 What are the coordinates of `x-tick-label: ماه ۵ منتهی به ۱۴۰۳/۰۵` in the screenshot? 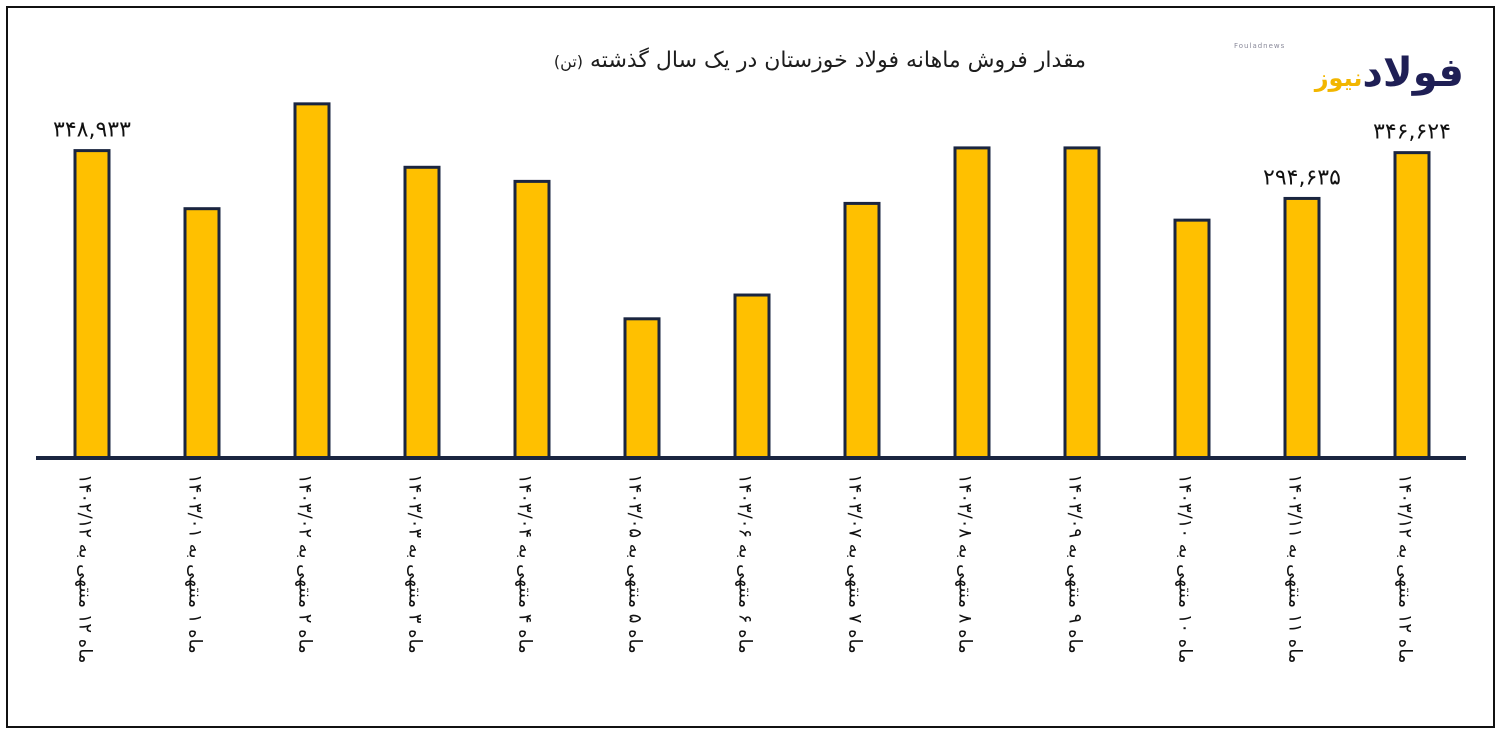 It's located at (635, 564).